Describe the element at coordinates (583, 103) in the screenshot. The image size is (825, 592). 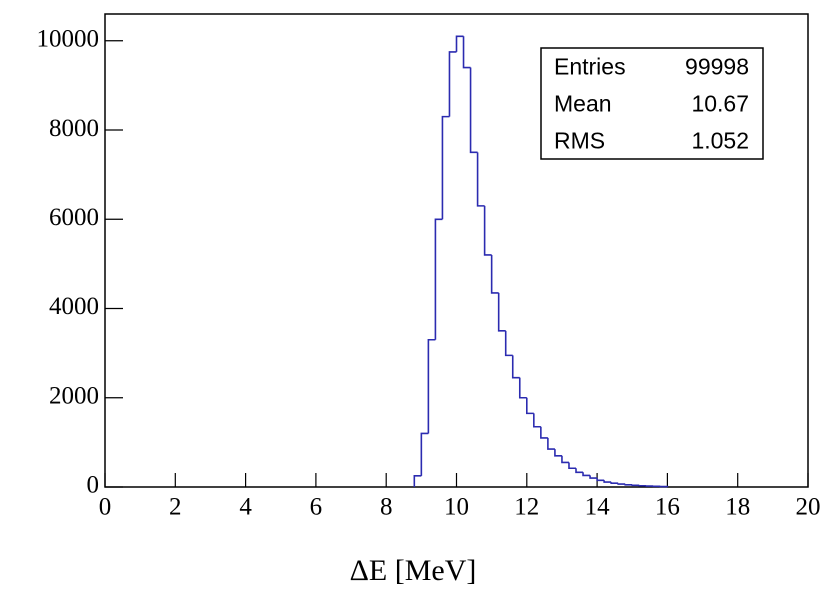
I see `stats-label: Mean` at that location.